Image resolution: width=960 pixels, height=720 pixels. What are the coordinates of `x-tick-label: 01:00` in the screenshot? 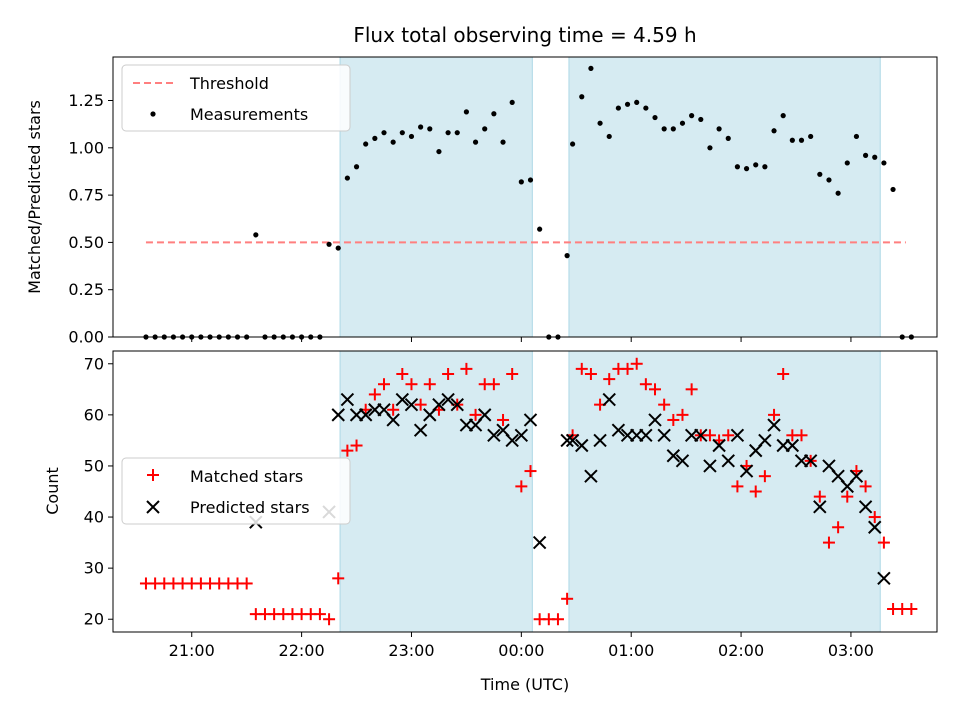 It's located at (631, 650).